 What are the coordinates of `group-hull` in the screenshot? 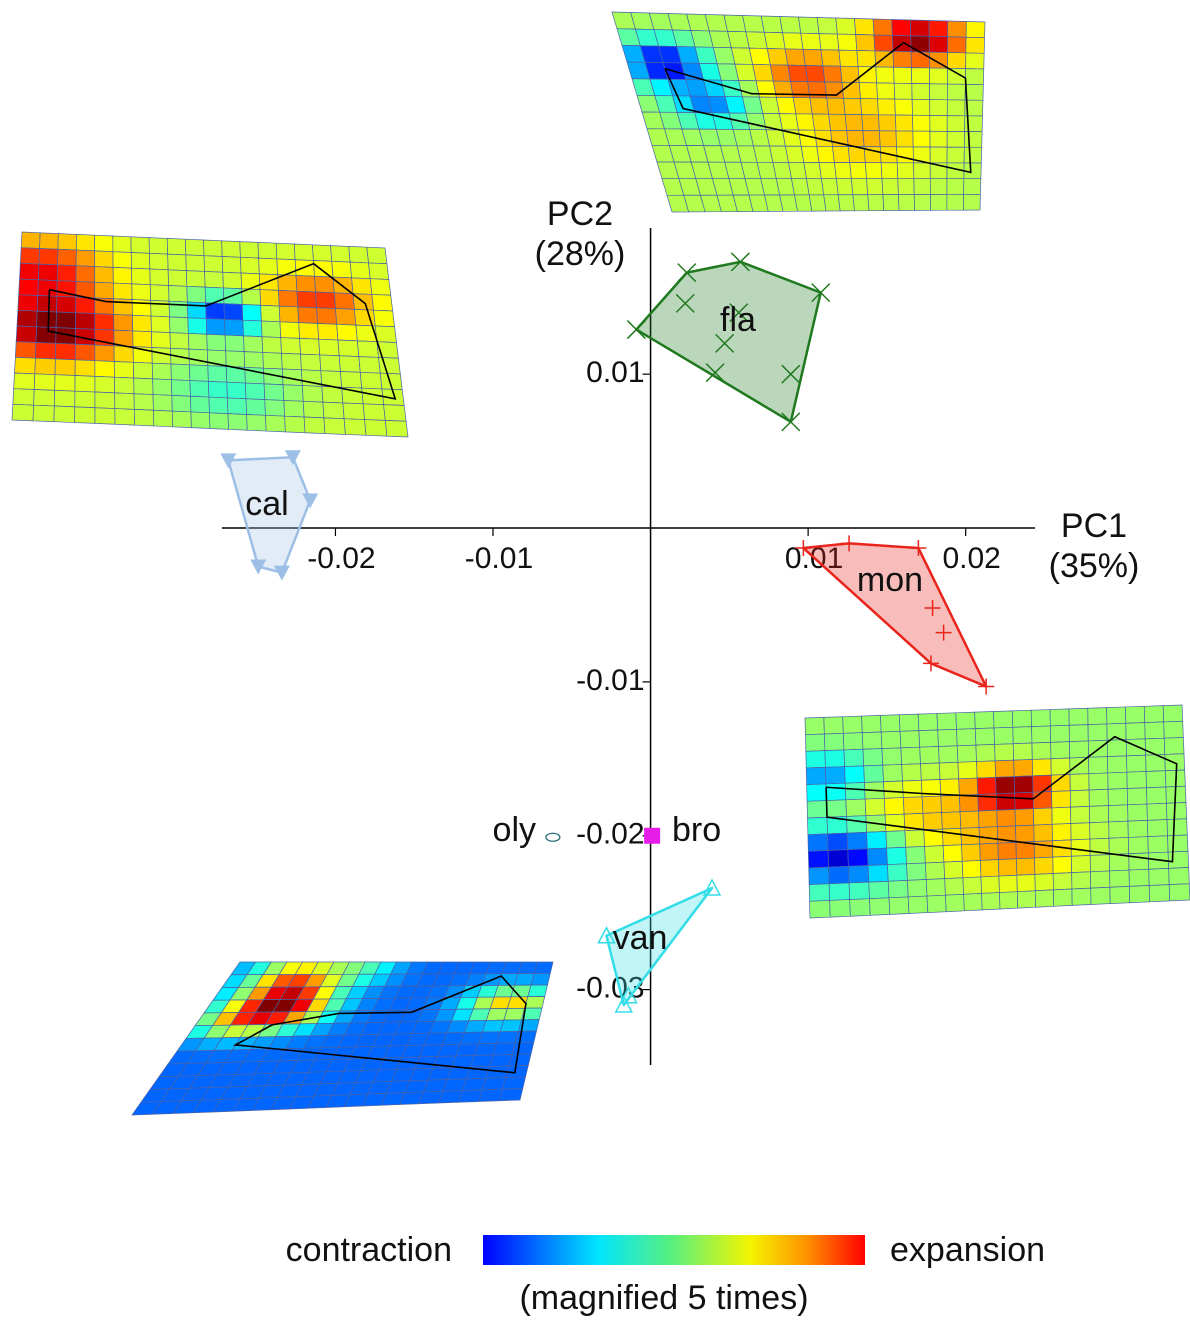 It's located at (728, 342).